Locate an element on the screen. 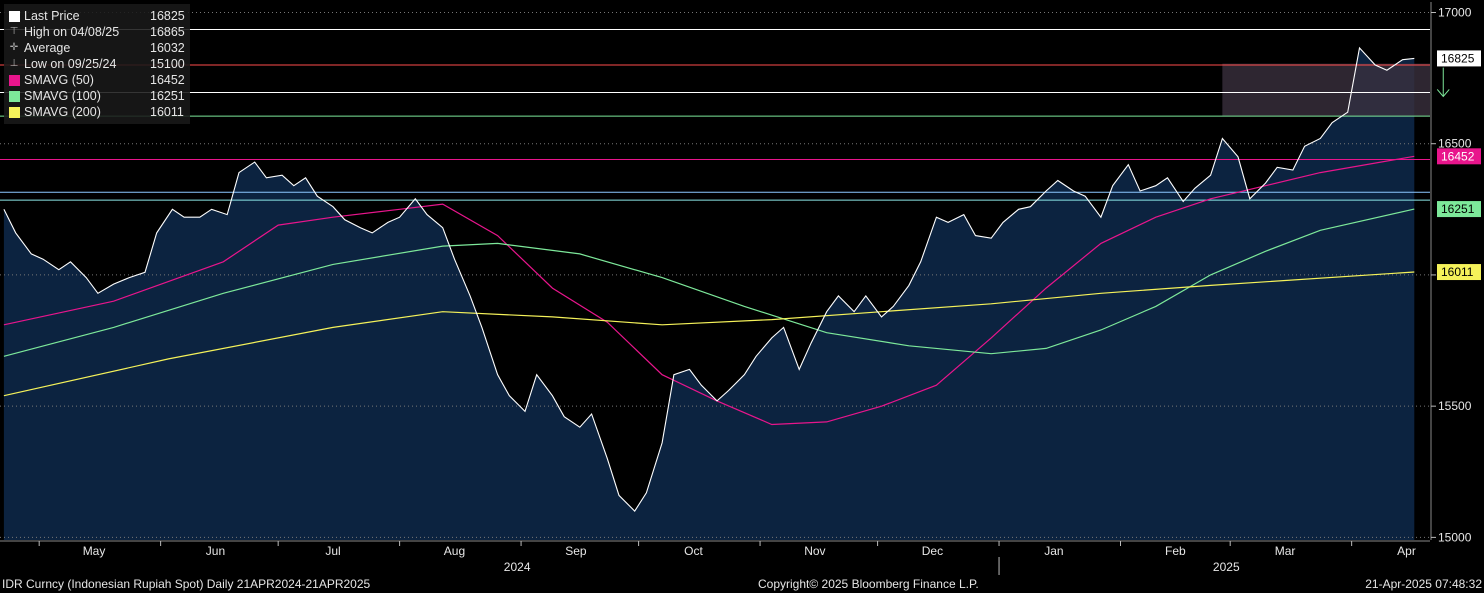 The height and width of the screenshot is (593, 1484). legend-value: 16032 is located at coordinates (167, 48).